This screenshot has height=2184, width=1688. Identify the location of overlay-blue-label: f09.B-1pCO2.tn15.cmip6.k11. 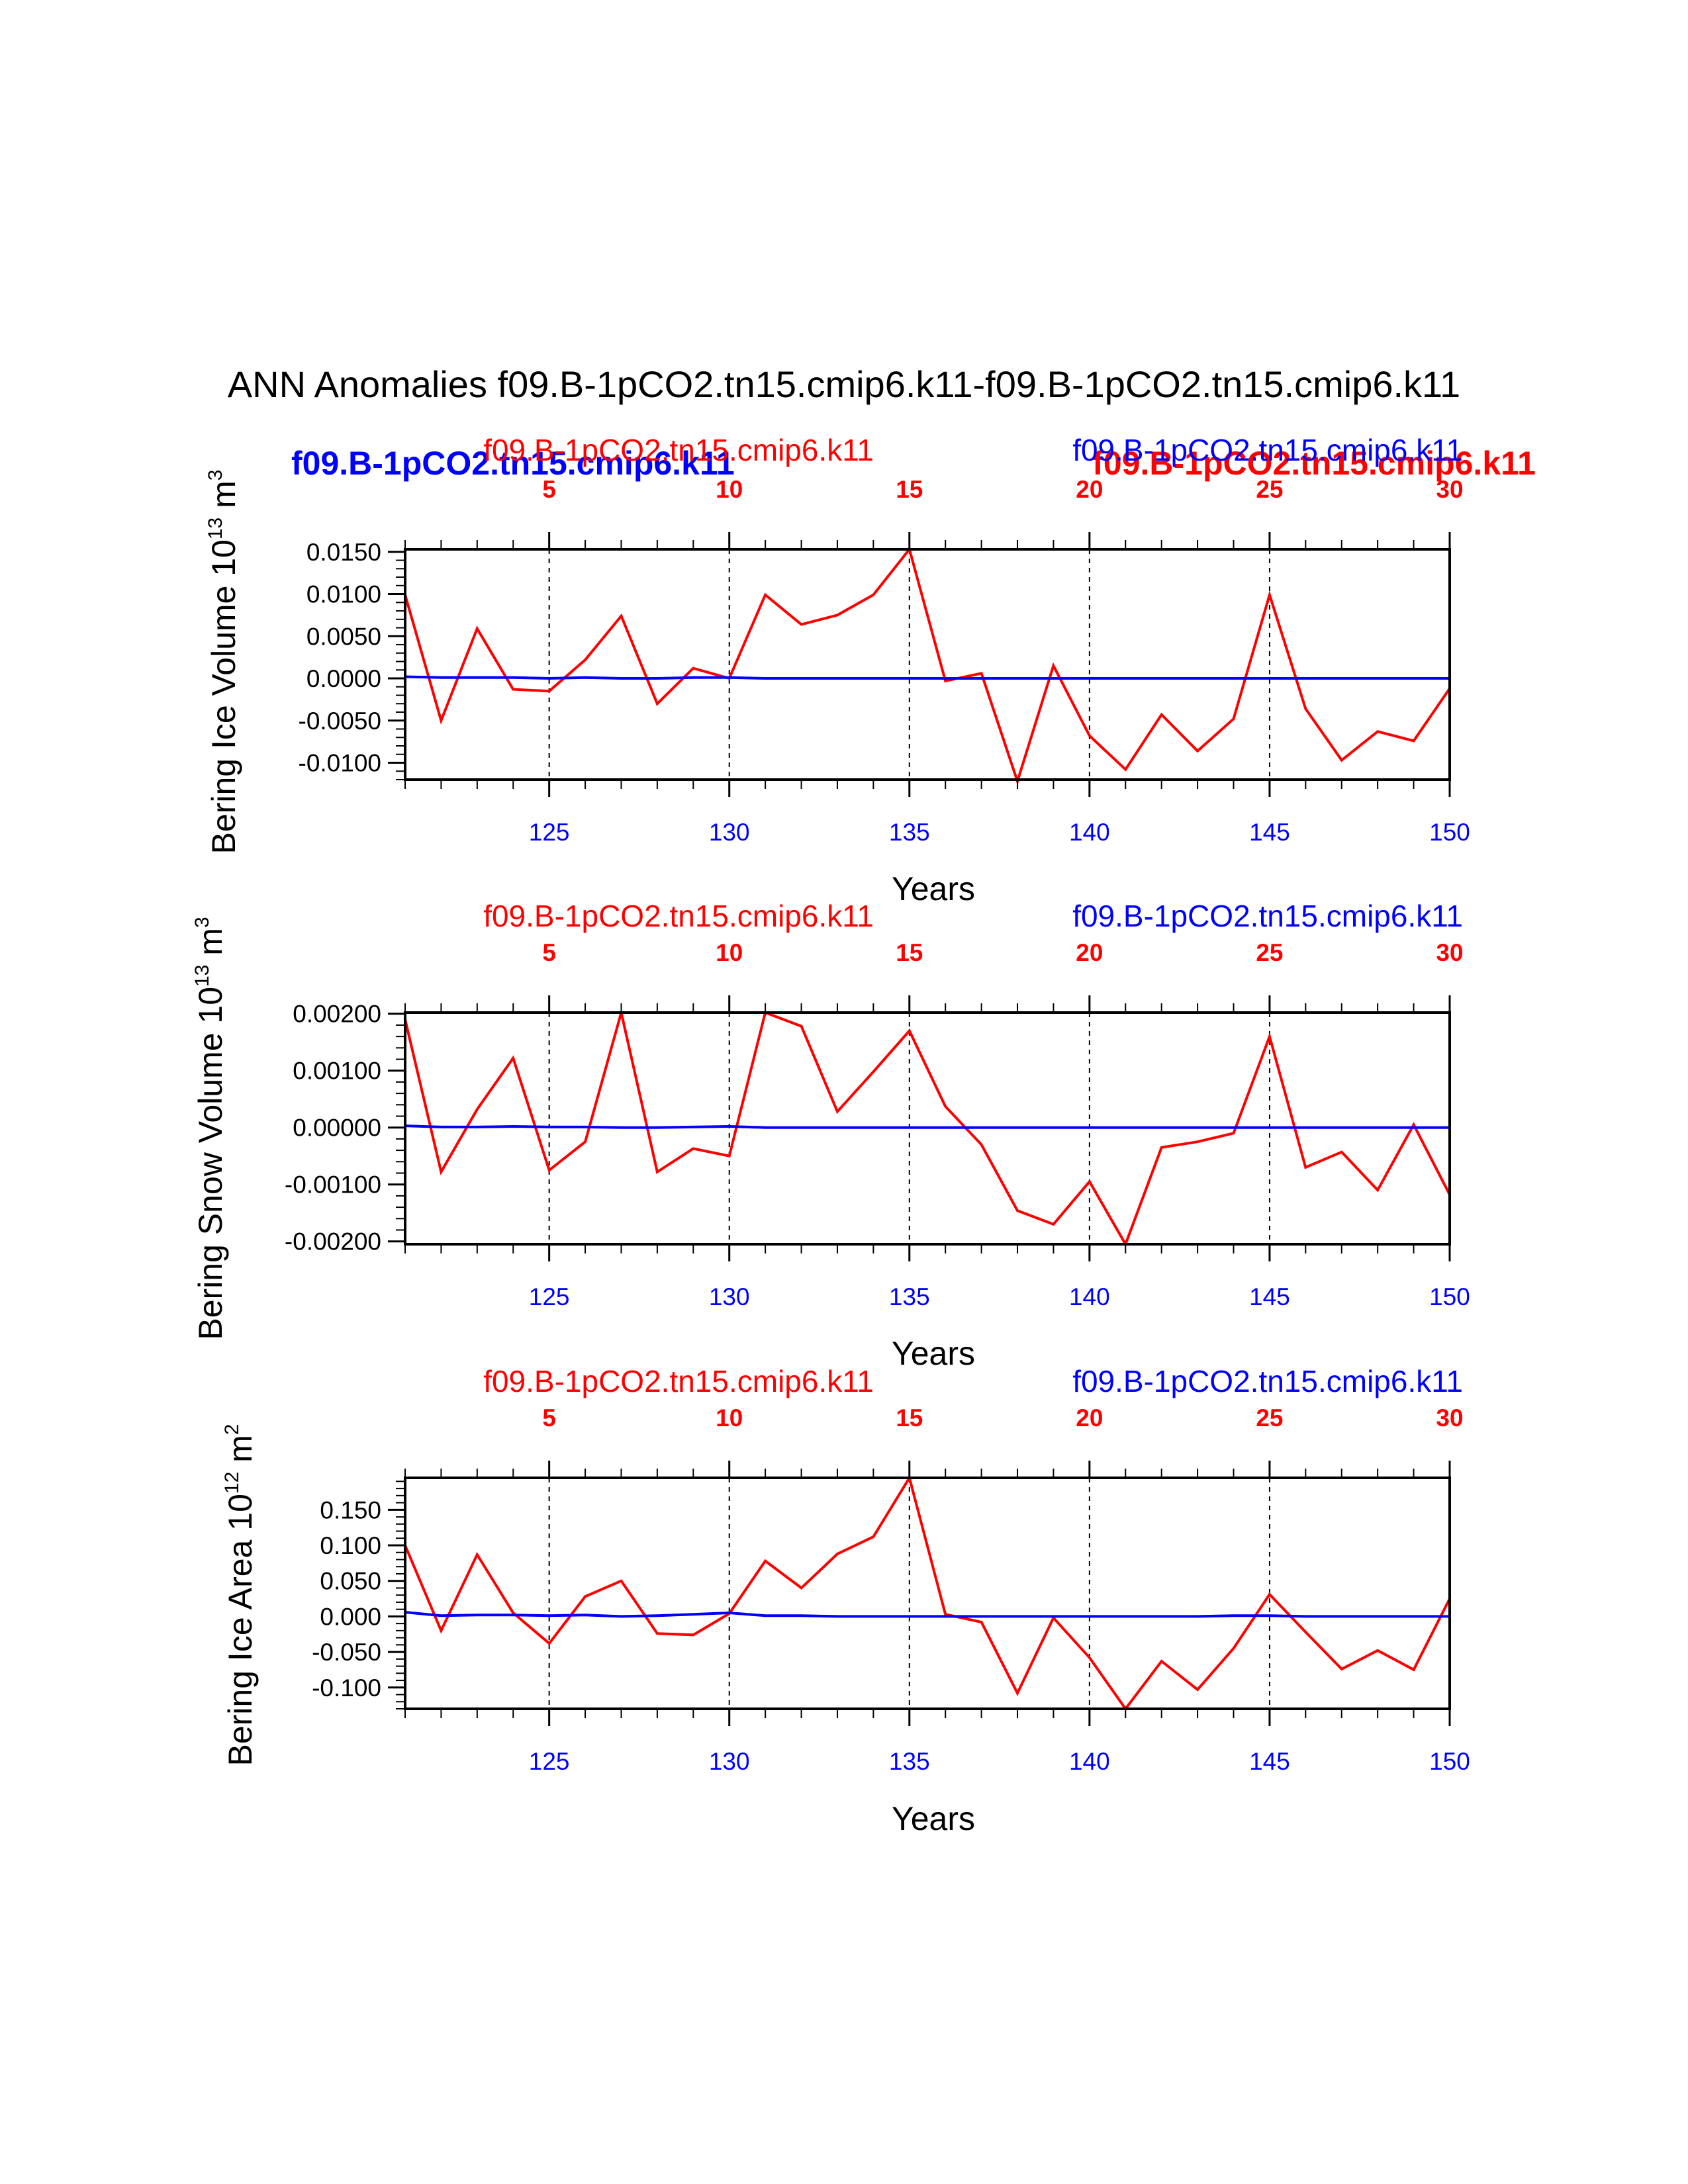
(513, 464).